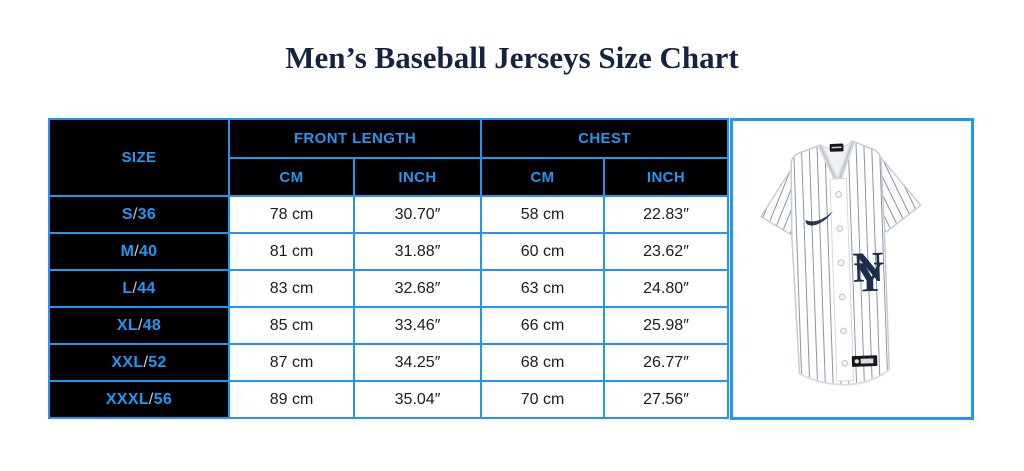 The width and height of the screenshot is (1024, 471). What do you see at coordinates (139, 251) in the screenshot?
I see `size-label: M/40` at bounding box center [139, 251].